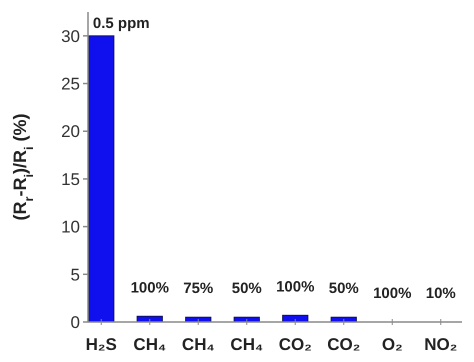 The width and height of the screenshot is (474, 362). I want to click on bar, so click(101, 178).